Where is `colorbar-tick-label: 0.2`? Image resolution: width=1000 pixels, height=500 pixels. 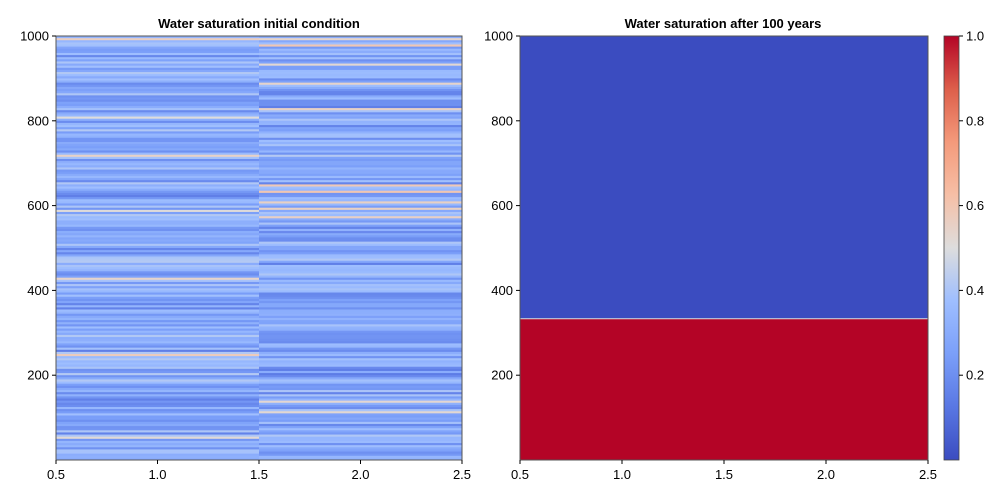
colorbar-tick-label: 0.2 is located at coordinates (975, 375).